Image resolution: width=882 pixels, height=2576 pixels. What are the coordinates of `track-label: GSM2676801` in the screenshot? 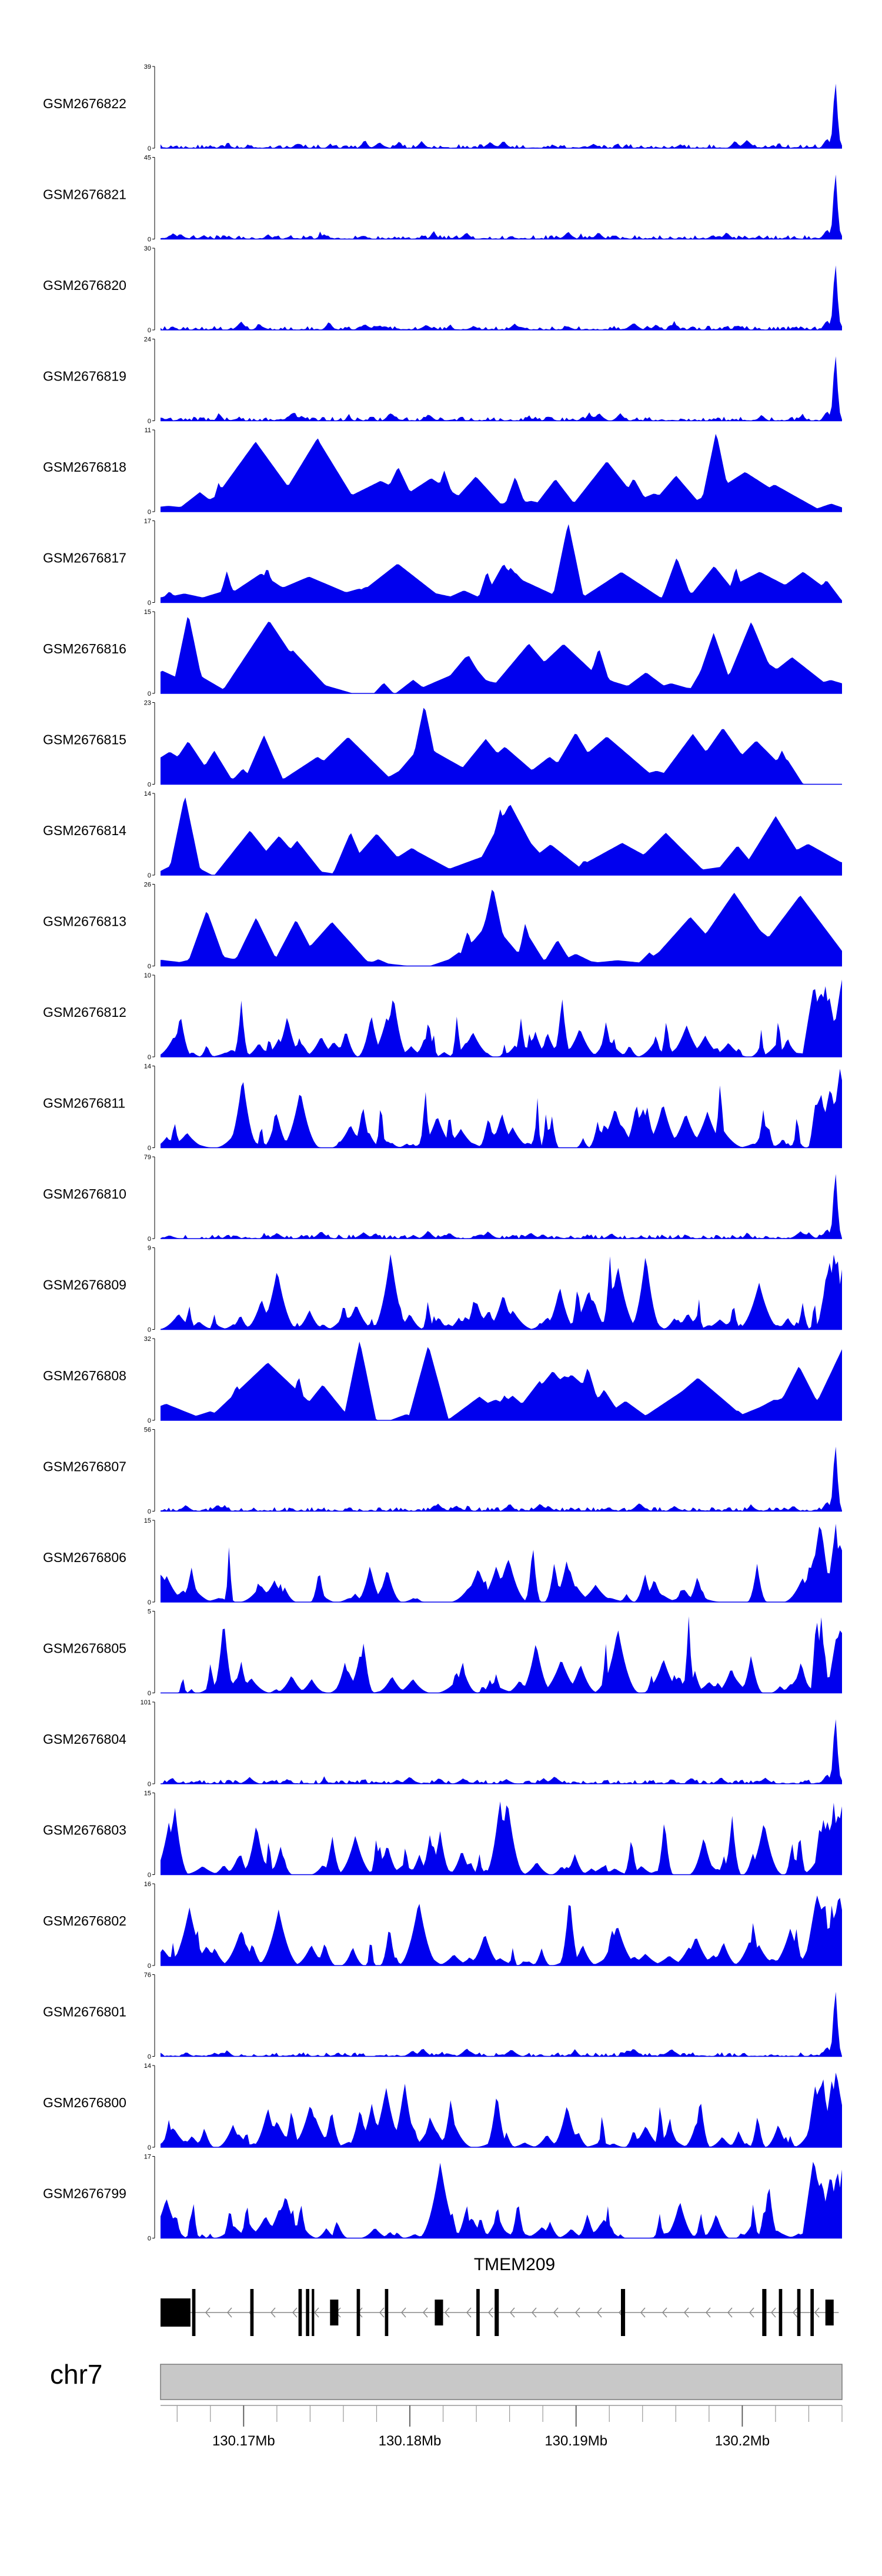 It's located at (84, 2012).